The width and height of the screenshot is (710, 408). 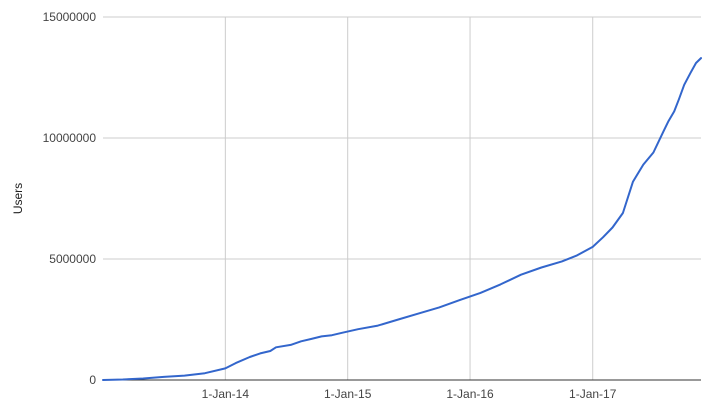 I want to click on y-tick-label: 15000000, so click(x=70, y=17).